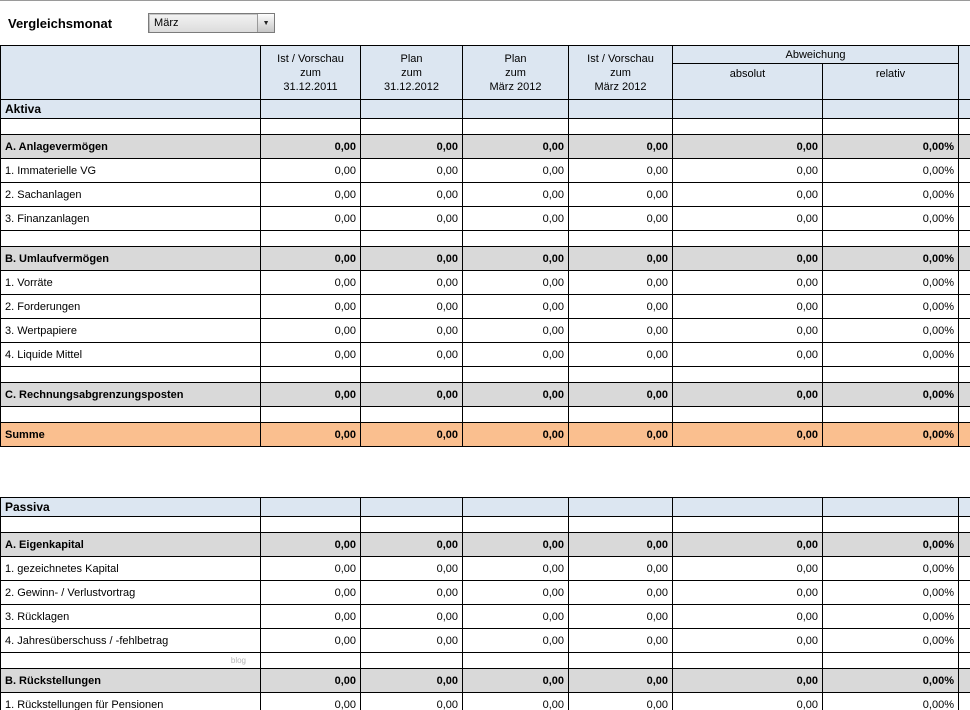 This screenshot has height=710, width=970. What do you see at coordinates (890, 74) in the screenshot?
I see `abweichung-subheader-relativ: relativ` at bounding box center [890, 74].